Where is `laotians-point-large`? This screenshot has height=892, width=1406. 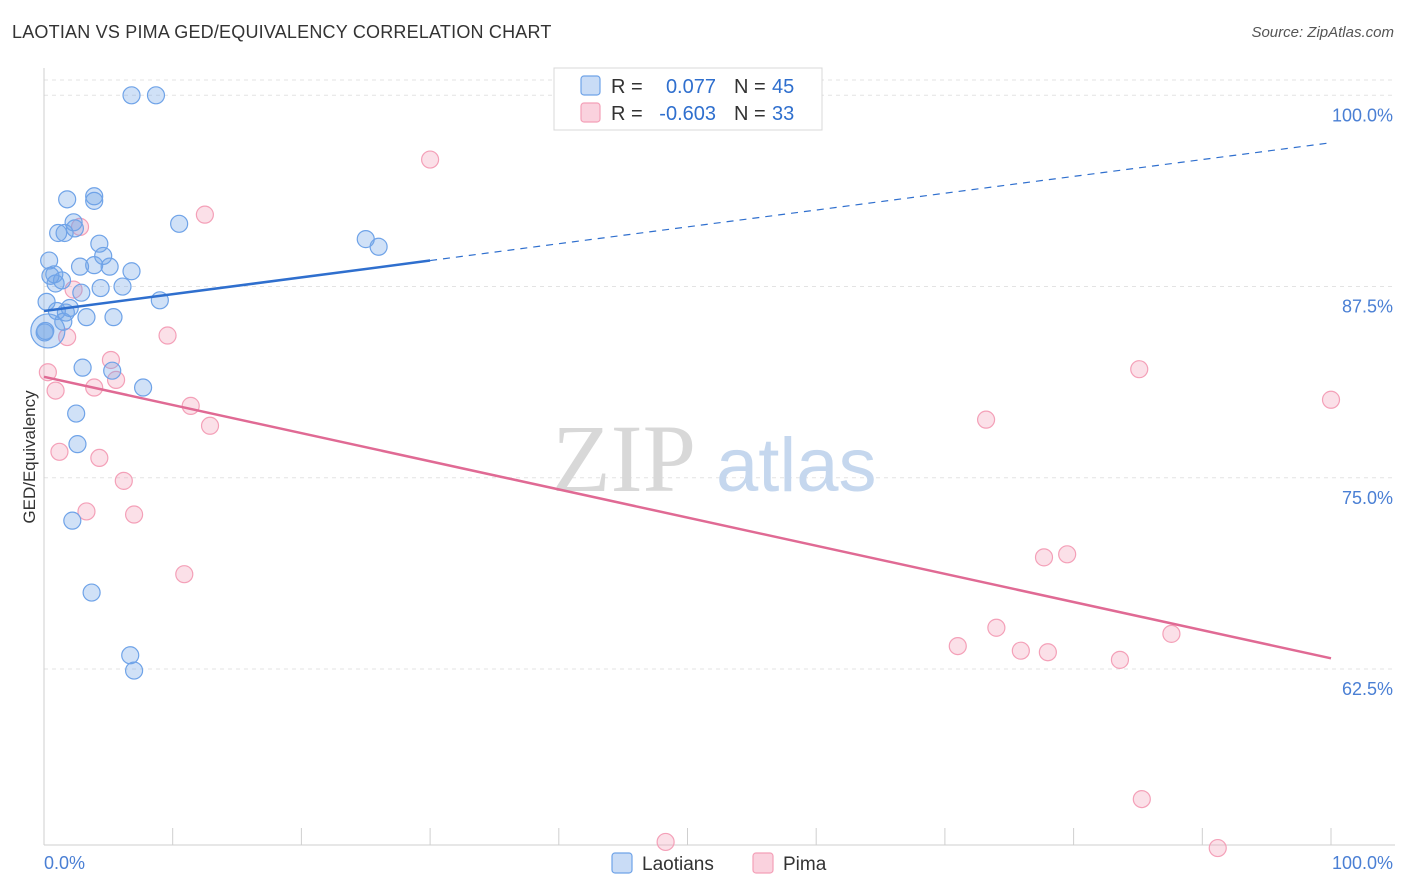
laotians-point-large is located at coordinates (48, 331).